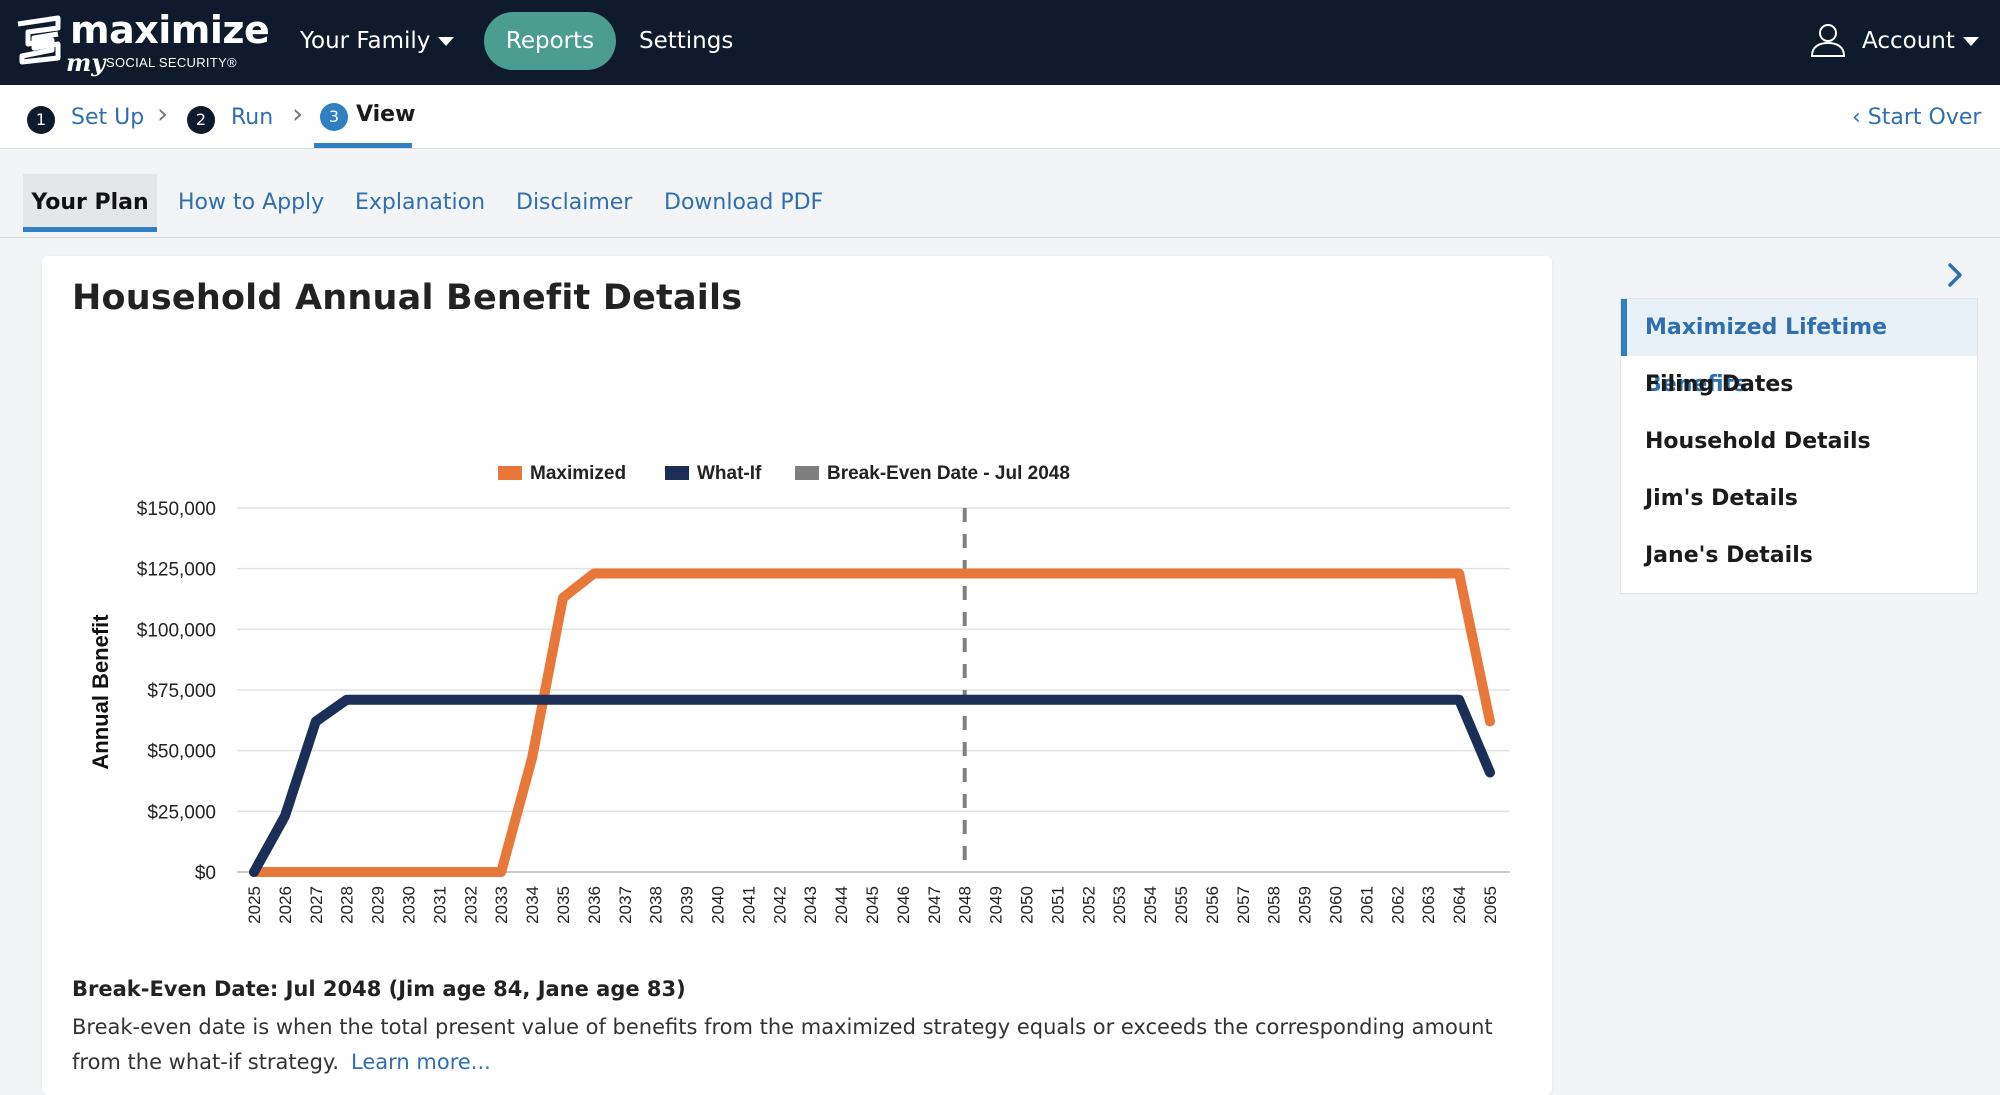 This screenshot has height=1095, width=2000. What do you see at coordinates (729, 473) in the screenshot?
I see `legend-label-what-if: What-If` at bounding box center [729, 473].